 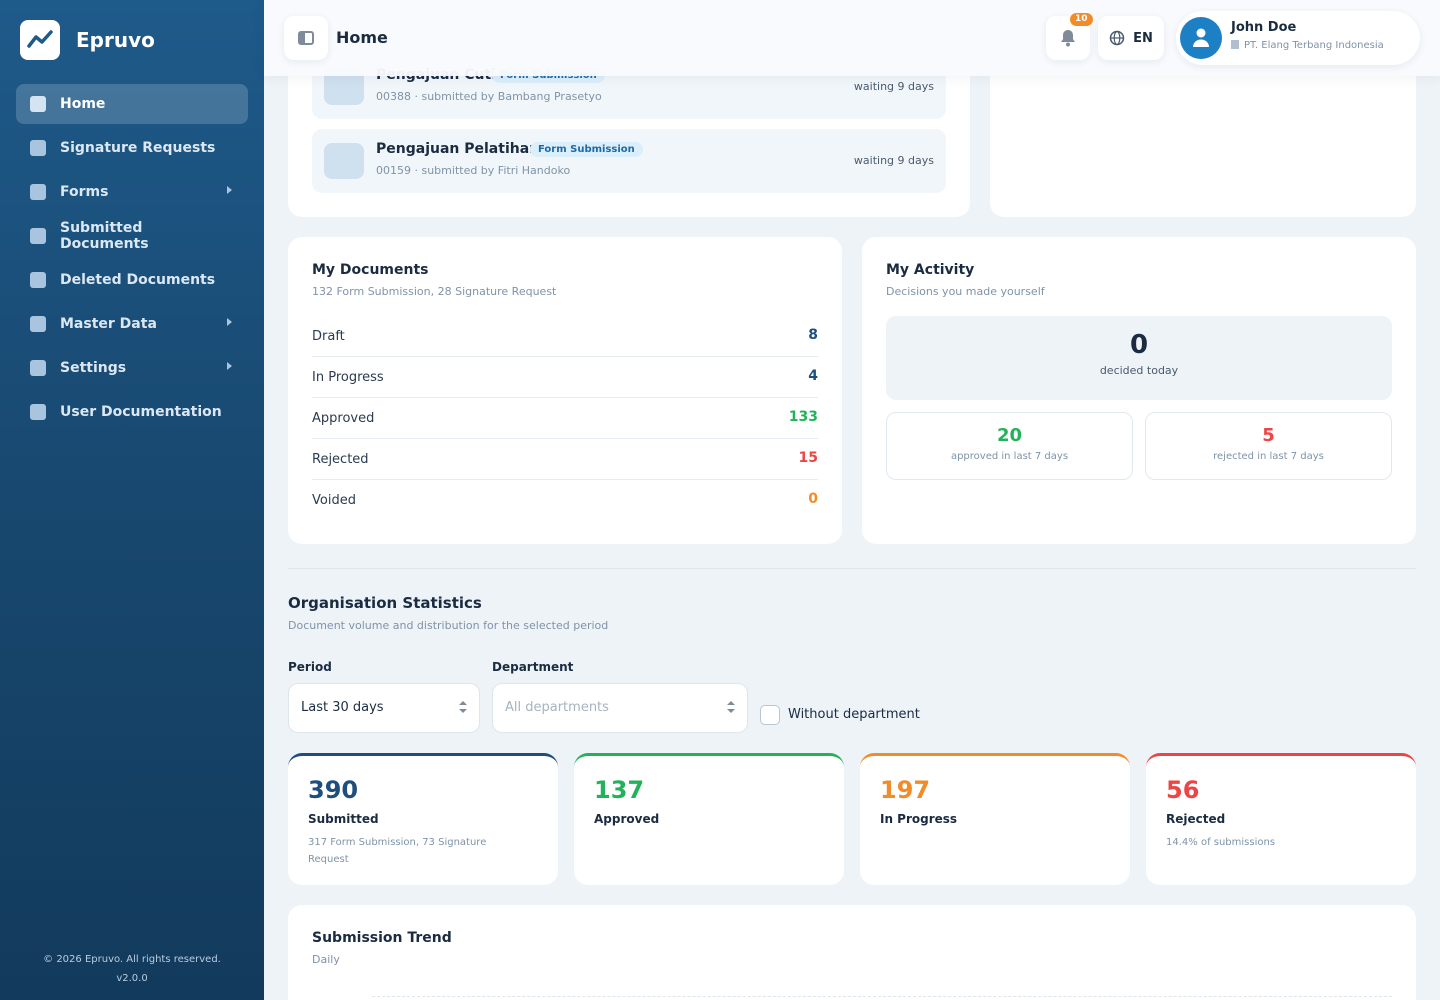 I want to click on version-text: v2.0.0, so click(x=132, y=978).